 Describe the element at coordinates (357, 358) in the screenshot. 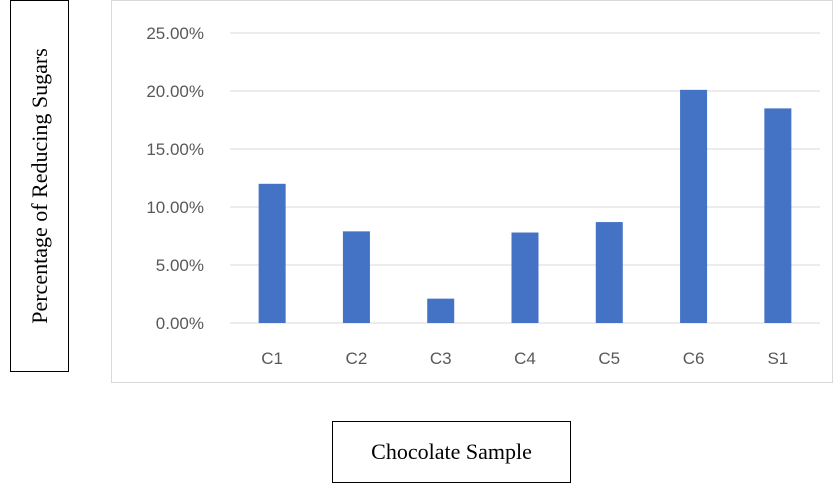

I see `x-tick-label: C2` at that location.